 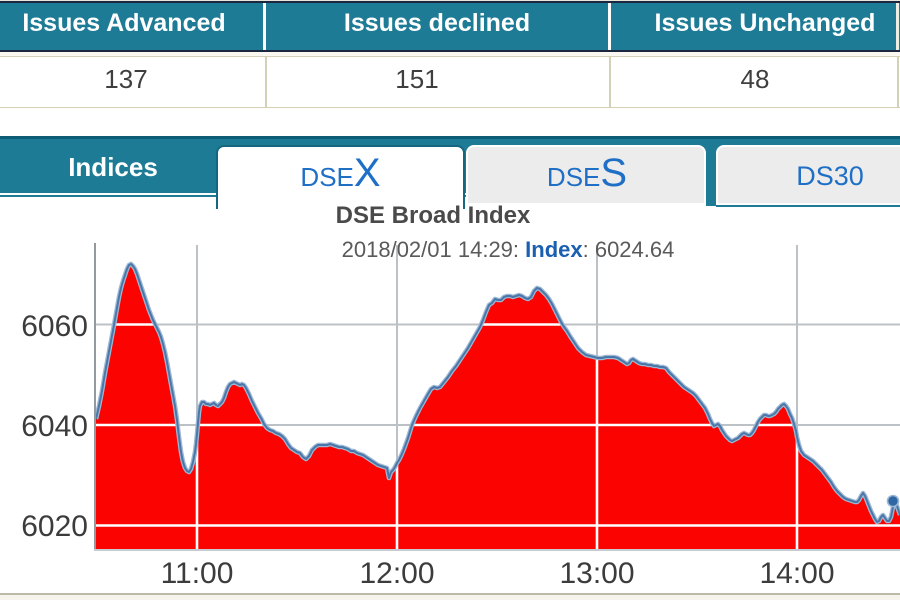 What do you see at coordinates (197, 573) in the screenshot?
I see `svg-text: 11:00` at bounding box center [197, 573].